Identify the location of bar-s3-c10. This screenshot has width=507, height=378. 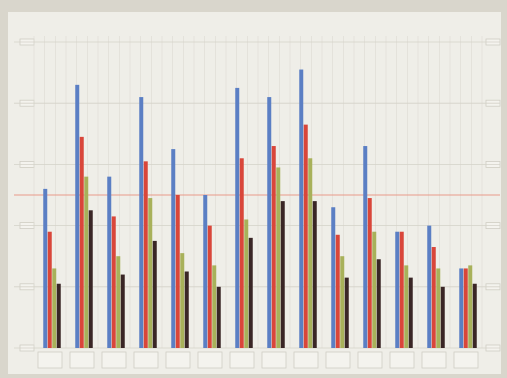
(342, 302).